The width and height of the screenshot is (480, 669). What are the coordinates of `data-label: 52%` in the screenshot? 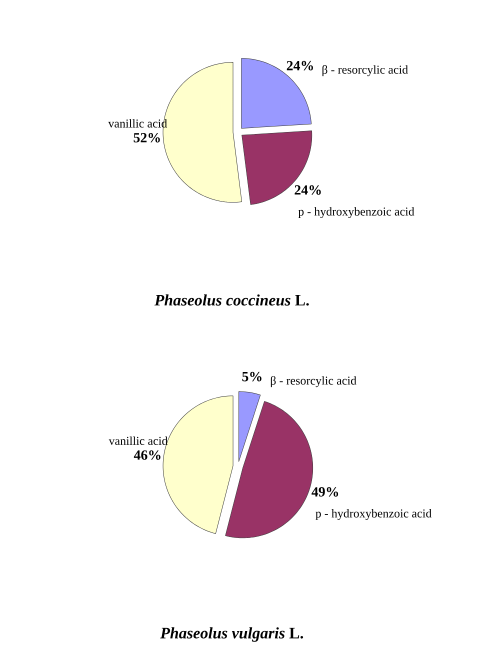 It's located at (147, 137).